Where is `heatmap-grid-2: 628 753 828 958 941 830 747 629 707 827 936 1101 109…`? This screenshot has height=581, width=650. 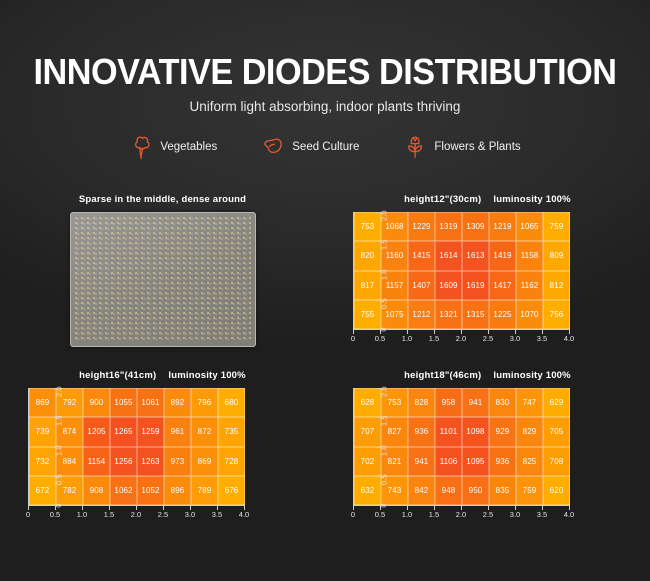
heatmap-grid-2: 628 753 828 958 941 830 747 629 707 827 936 1101 109… is located at coordinates (462, 446).